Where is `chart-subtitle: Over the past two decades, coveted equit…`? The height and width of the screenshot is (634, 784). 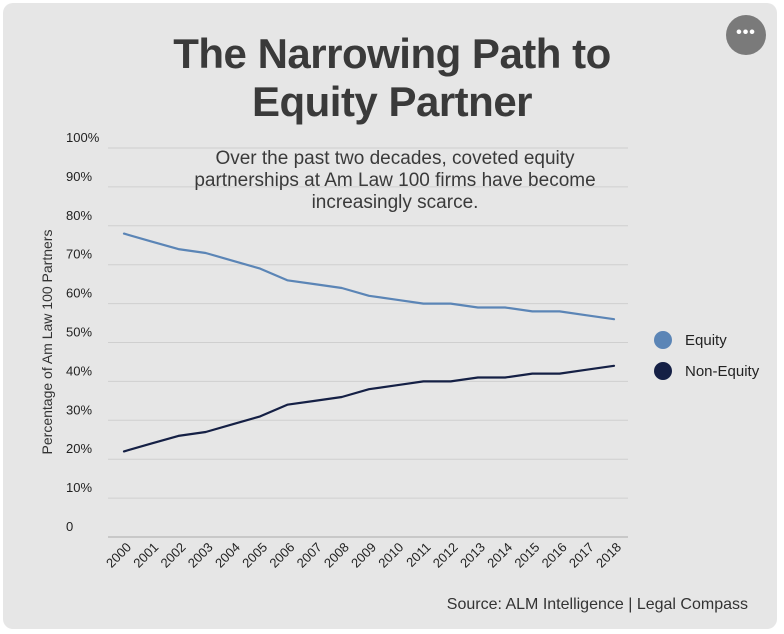
chart-subtitle: Over the past two decades, coveted equit… is located at coordinates (395, 180).